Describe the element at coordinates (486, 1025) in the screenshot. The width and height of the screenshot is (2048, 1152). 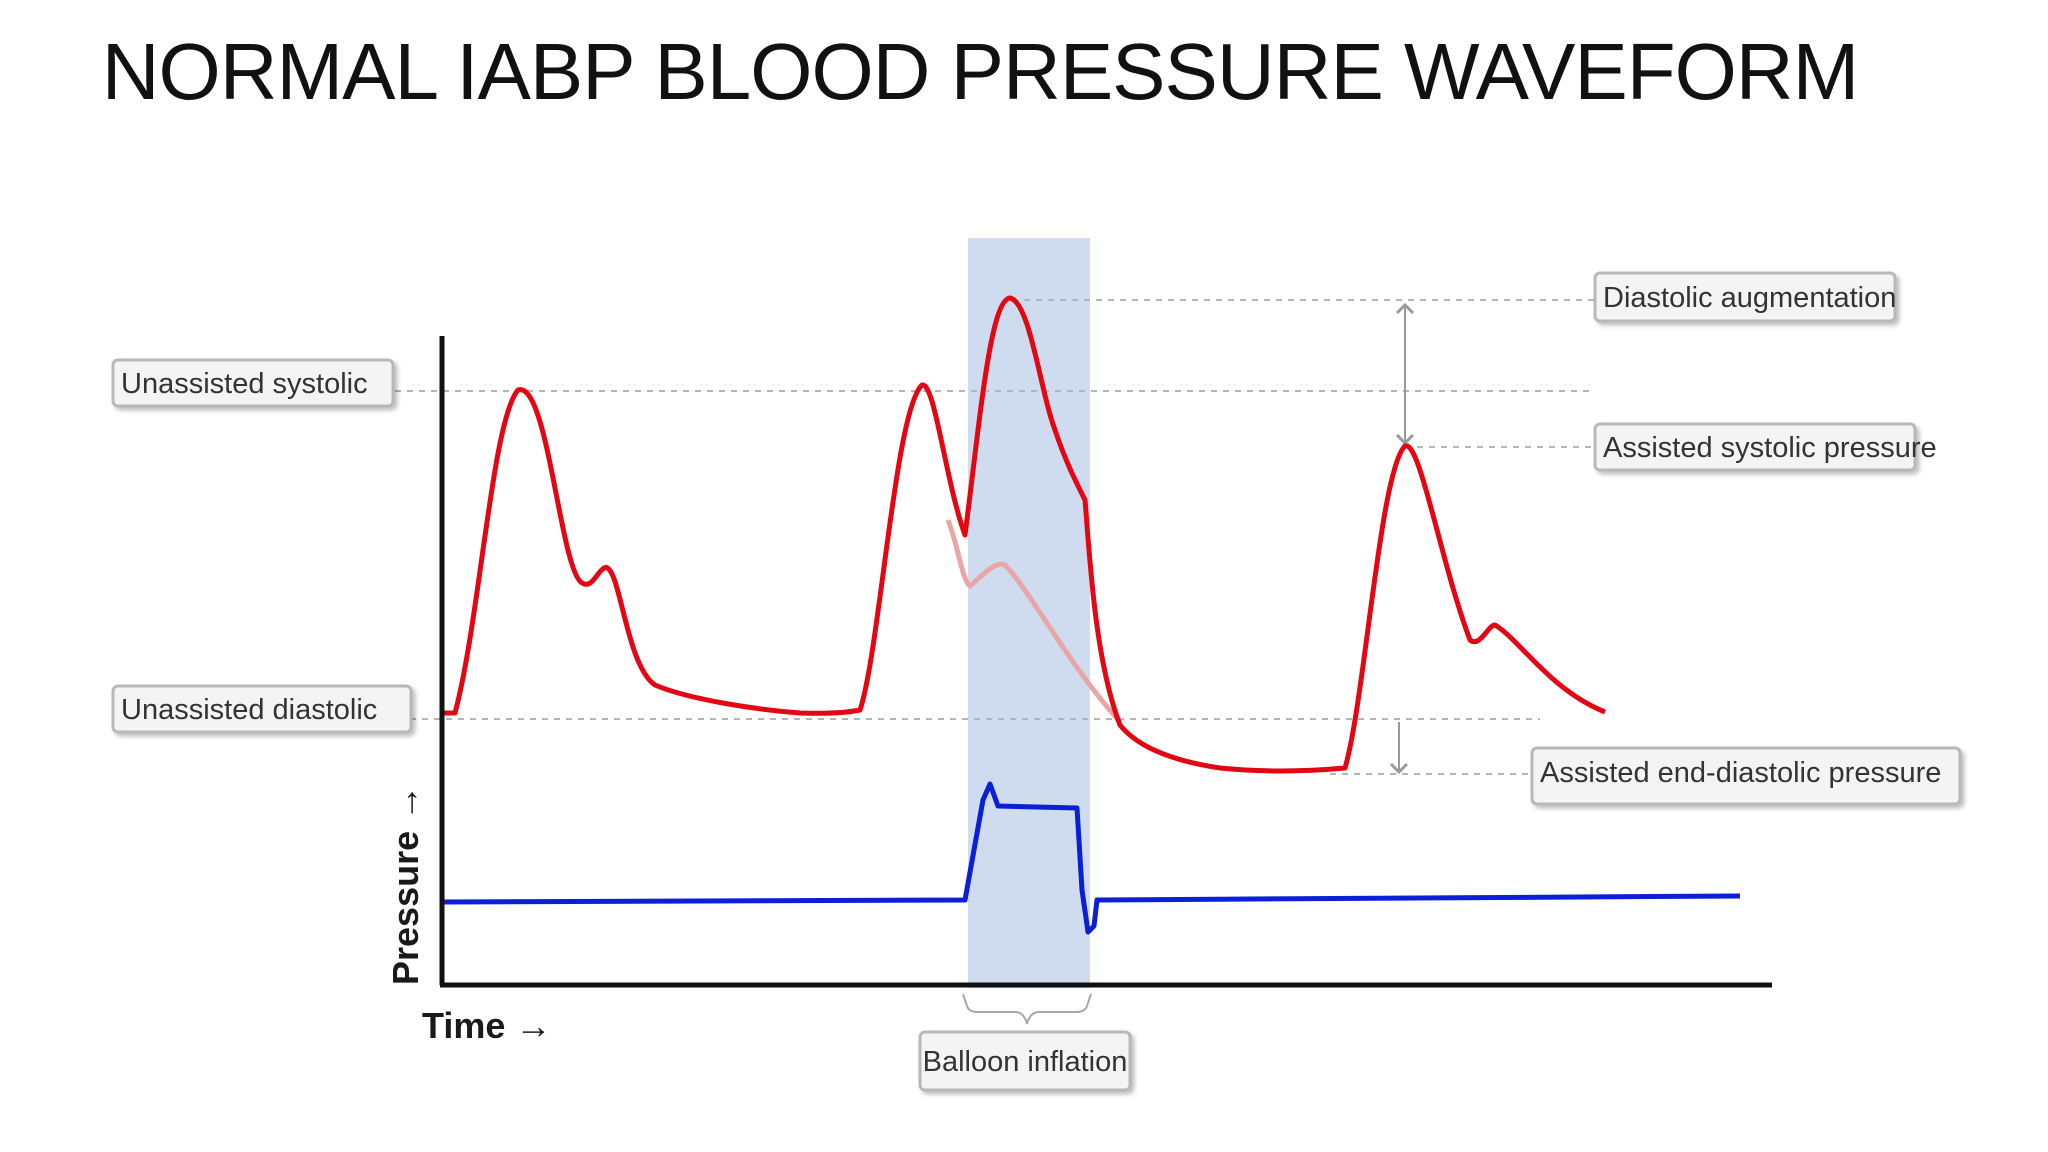
I see `x-axis-label: Time →` at that location.